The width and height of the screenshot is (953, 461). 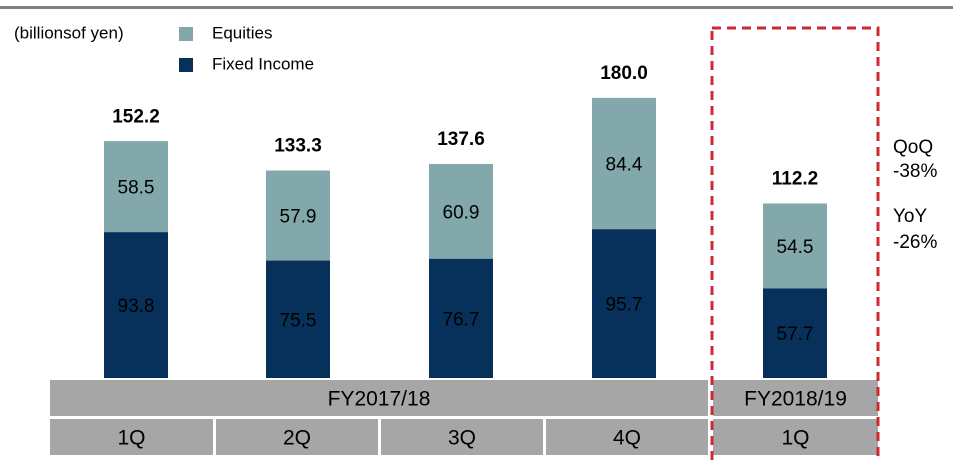 I want to click on x-tick-label: 2Q, so click(x=297, y=438).